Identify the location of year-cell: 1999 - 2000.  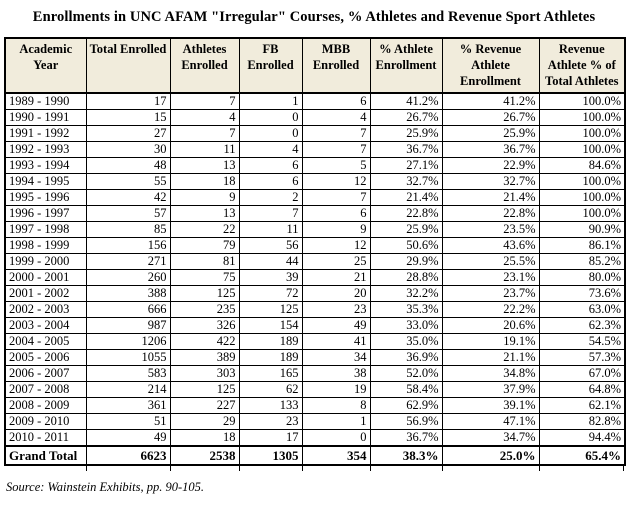
(45, 261).